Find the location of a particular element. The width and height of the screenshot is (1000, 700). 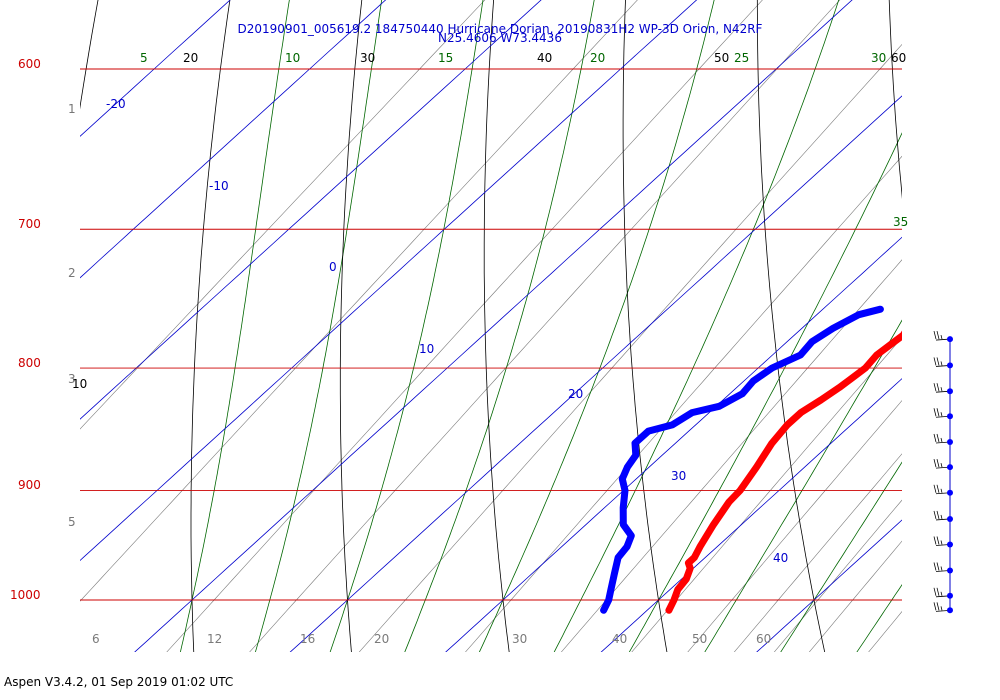

dewpoint-trace-line is located at coordinates (742, 459).